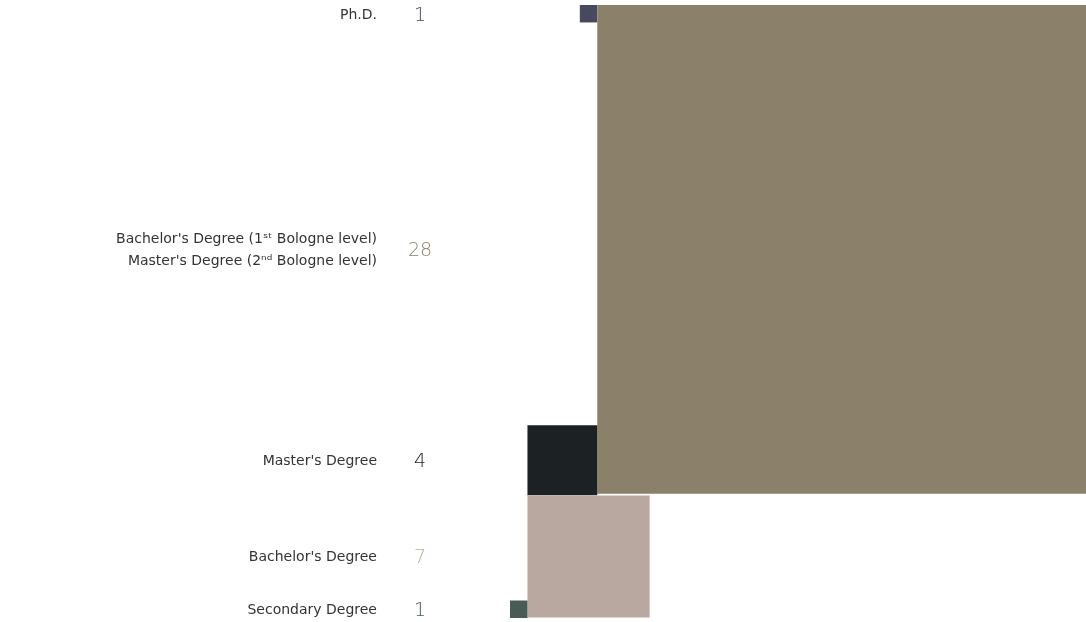 The width and height of the screenshot is (1086, 622). I want to click on category-label: Ph.D., so click(358, 13).